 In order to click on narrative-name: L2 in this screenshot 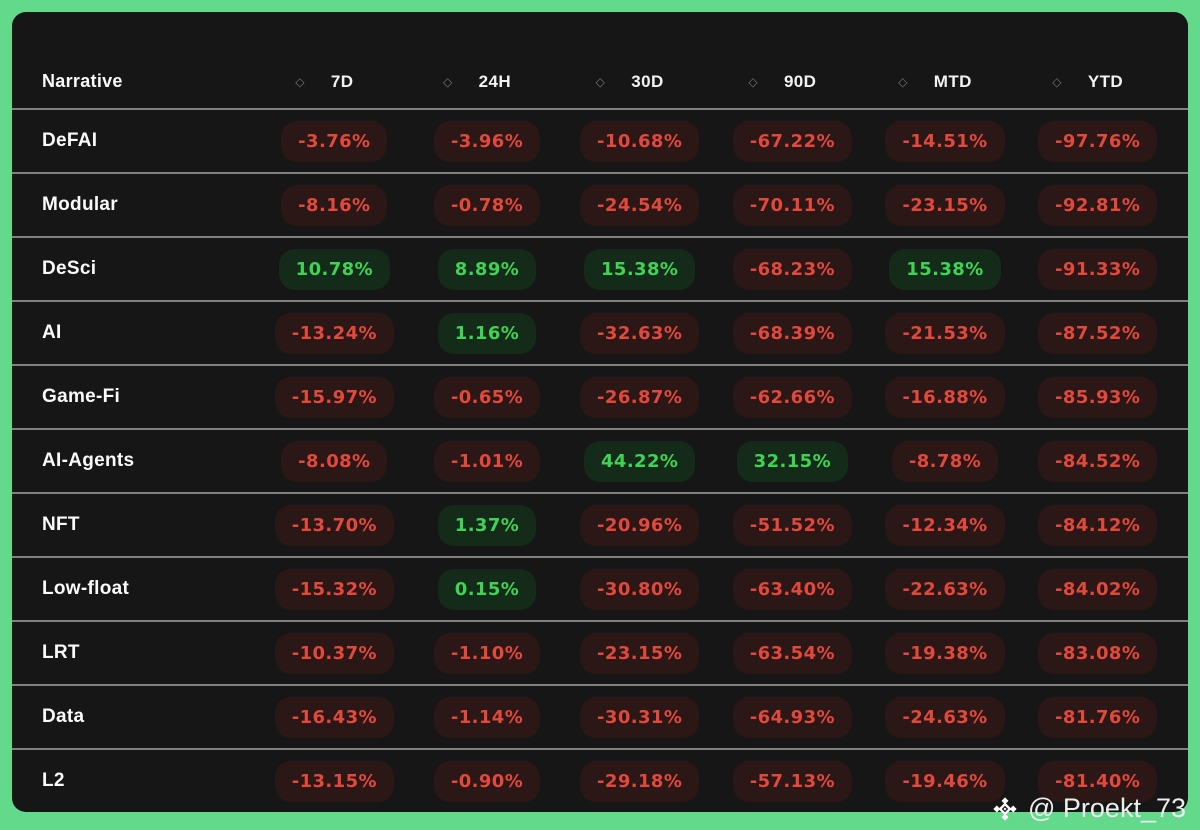, I will do `click(53, 780)`.